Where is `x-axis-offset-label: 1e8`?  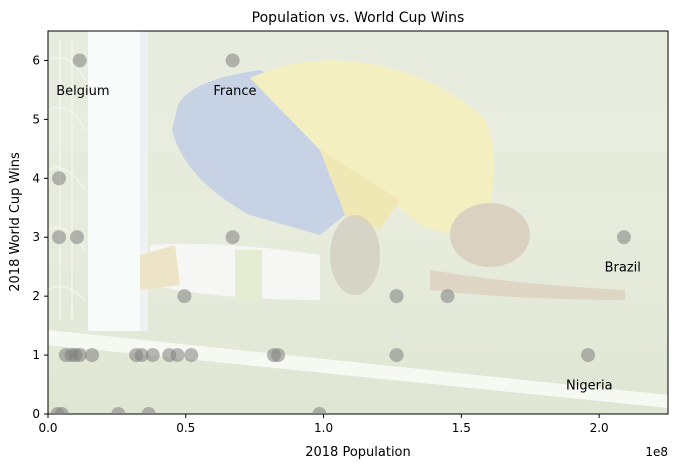
x-axis-offset-label: 1e8 is located at coordinates (656, 452).